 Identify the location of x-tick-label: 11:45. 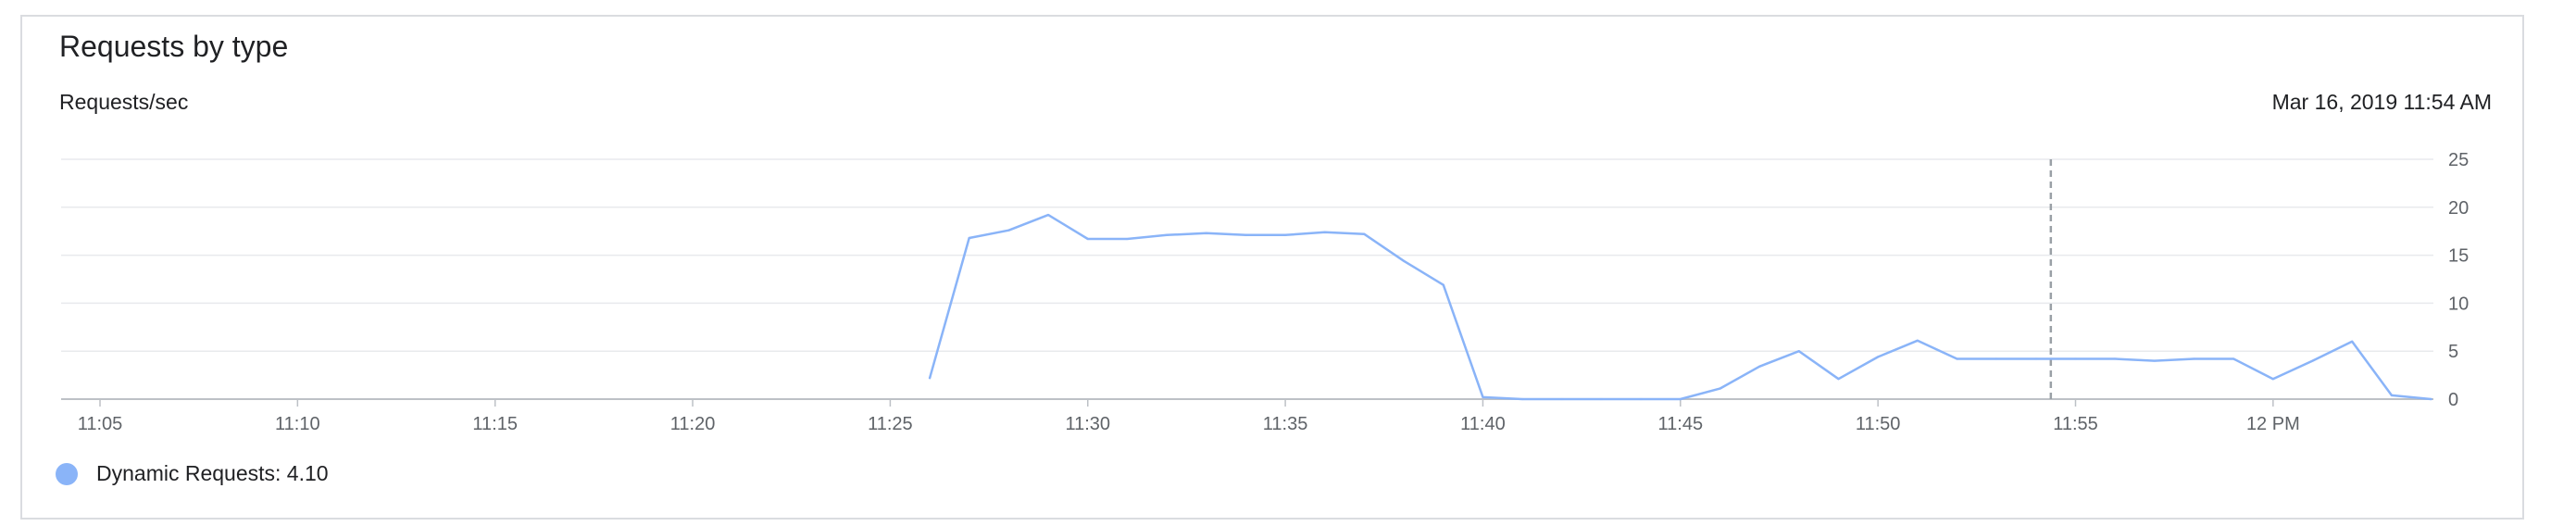
(1681, 424).